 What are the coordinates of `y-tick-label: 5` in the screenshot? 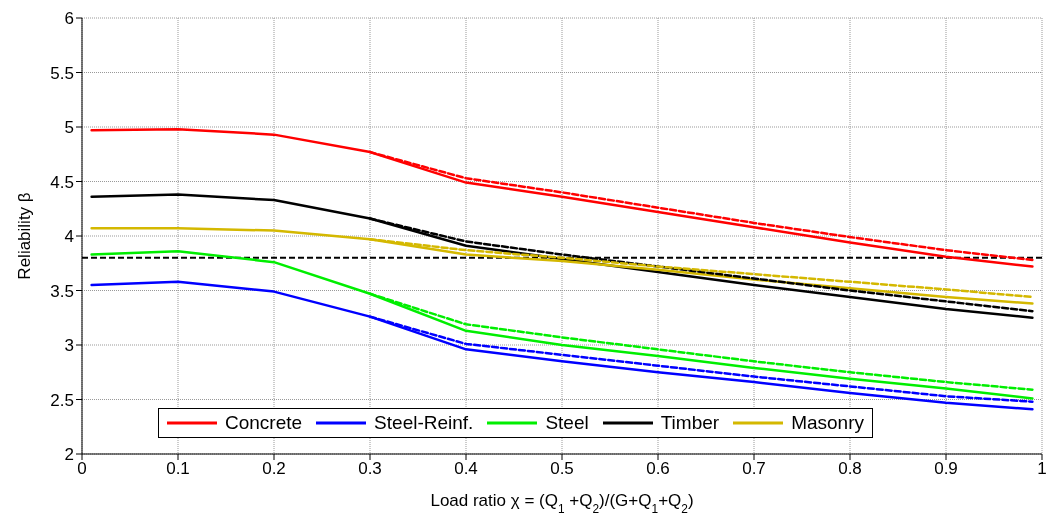 It's located at (69, 128).